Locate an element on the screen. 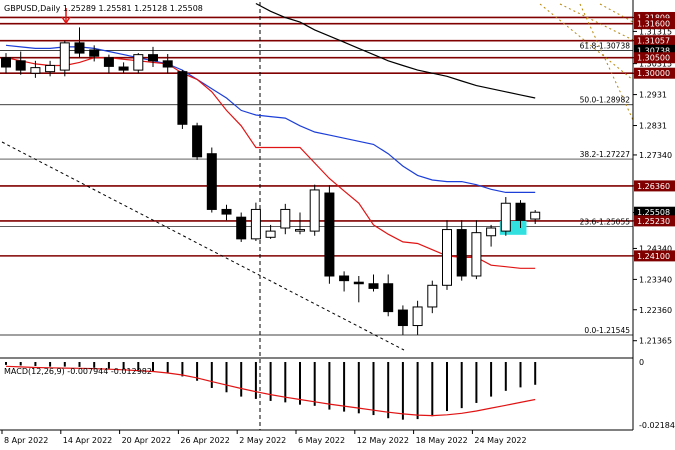 This screenshot has height=450, width=675. price-tag: 1.31809 is located at coordinates (654, 17).